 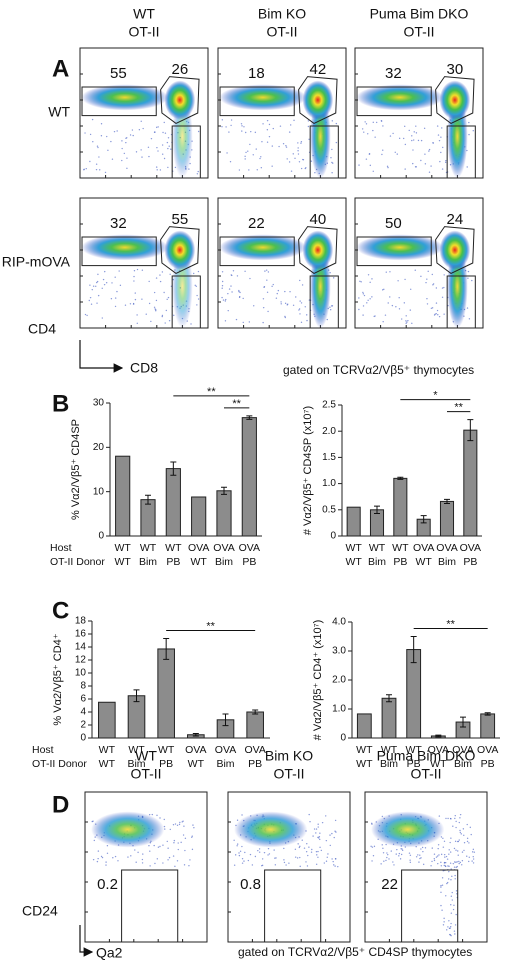 What do you see at coordinates (148, 518) in the screenshot?
I see `bar` at bounding box center [148, 518].